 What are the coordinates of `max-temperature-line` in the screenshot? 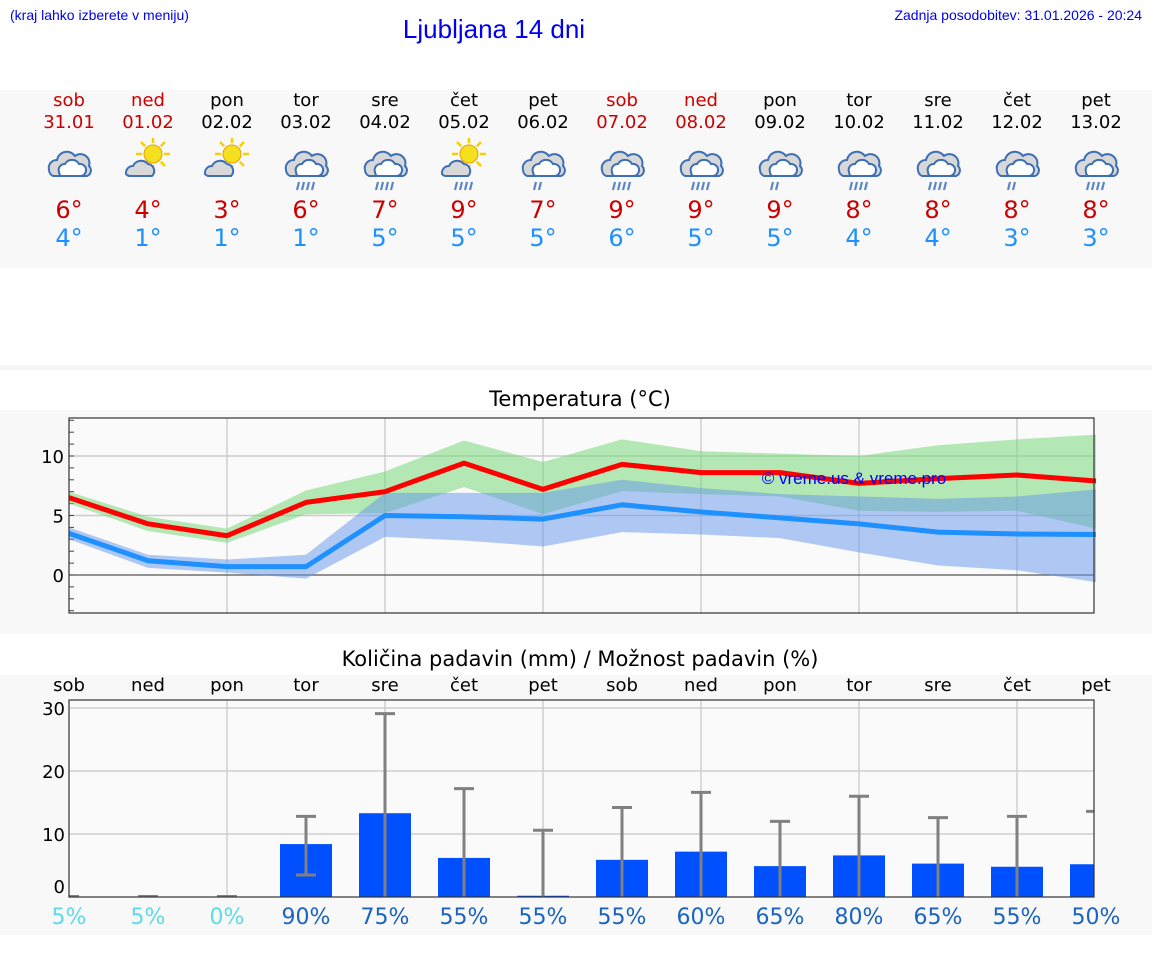 It's located at (582, 499).